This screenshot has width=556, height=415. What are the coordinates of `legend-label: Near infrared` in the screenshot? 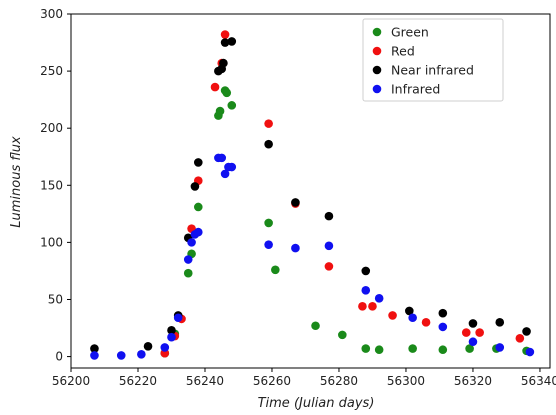 It's located at (432, 70).